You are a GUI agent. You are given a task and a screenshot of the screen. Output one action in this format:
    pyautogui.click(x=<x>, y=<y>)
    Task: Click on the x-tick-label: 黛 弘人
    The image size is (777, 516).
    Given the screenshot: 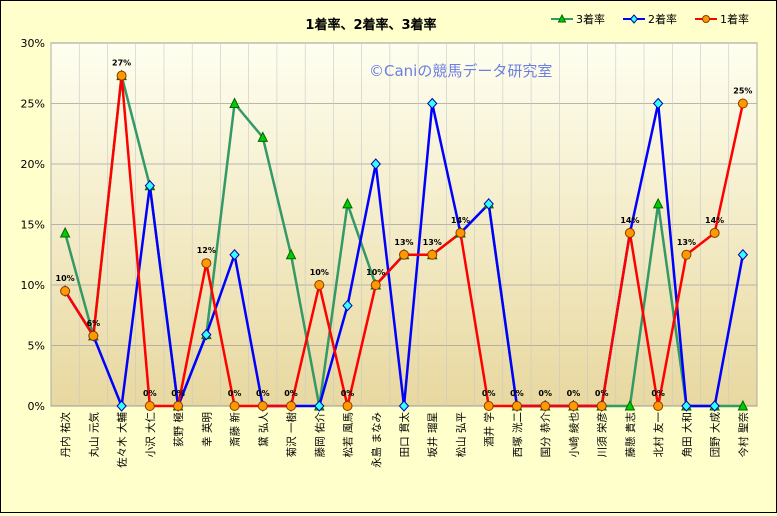 What is the action you would take?
    pyautogui.click(x=263, y=429)
    